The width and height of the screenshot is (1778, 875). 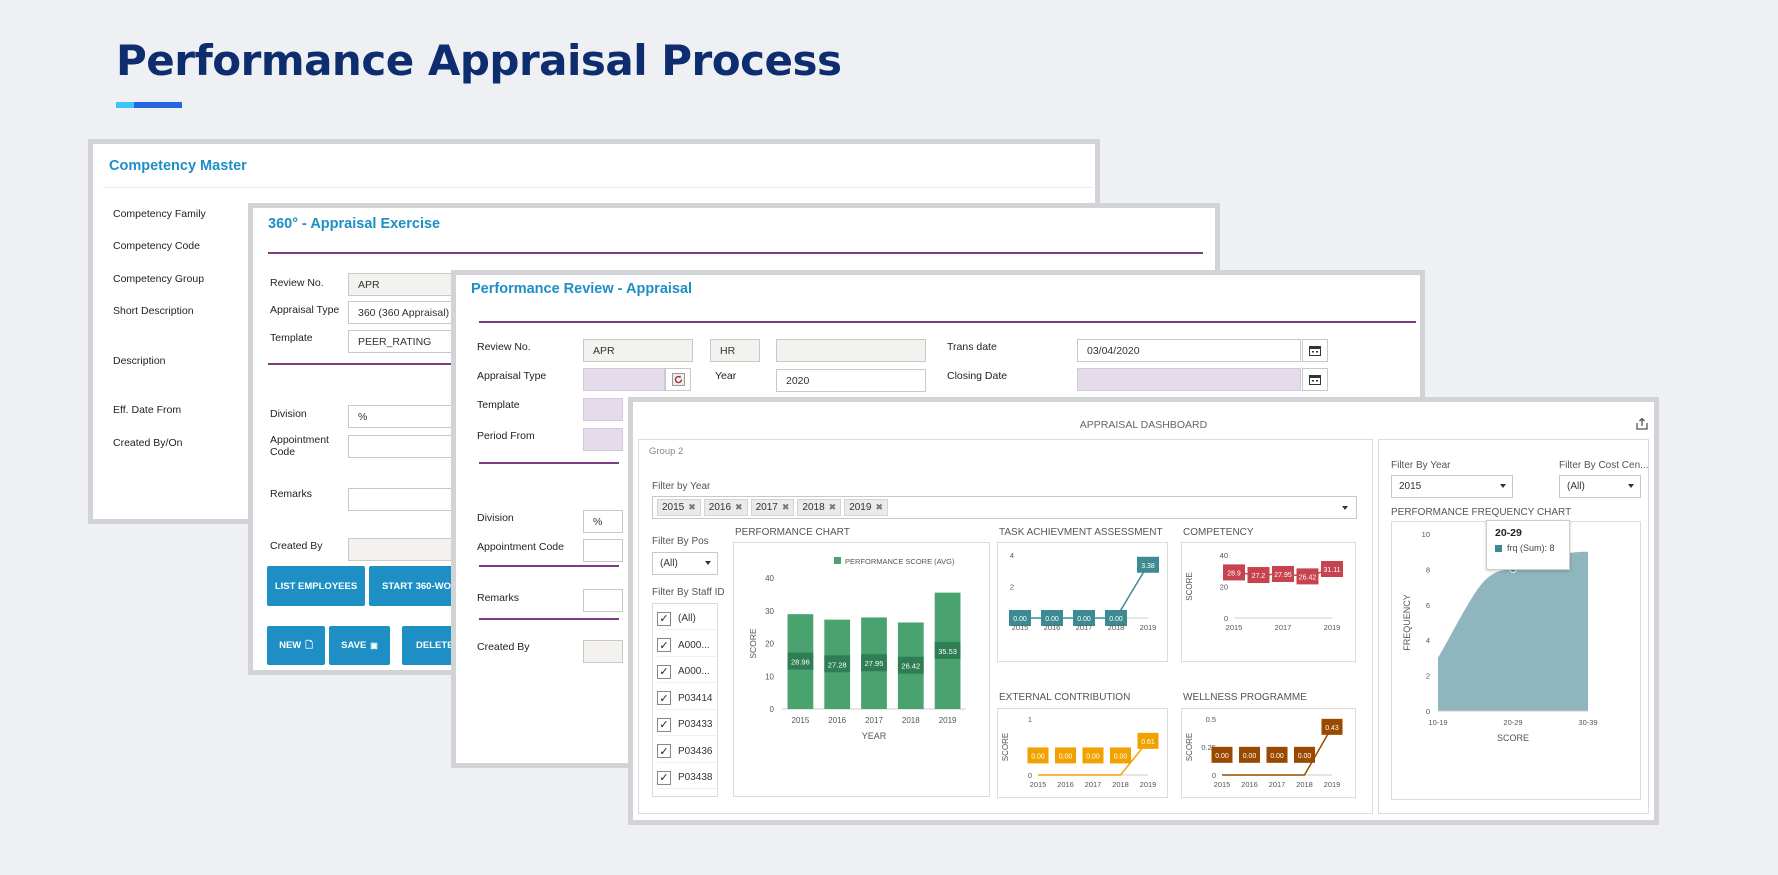 What do you see at coordinates (687, 752) in the screenshot?
I see `staff-id-item: ✓ P03436` at bounding box center [687, 752].